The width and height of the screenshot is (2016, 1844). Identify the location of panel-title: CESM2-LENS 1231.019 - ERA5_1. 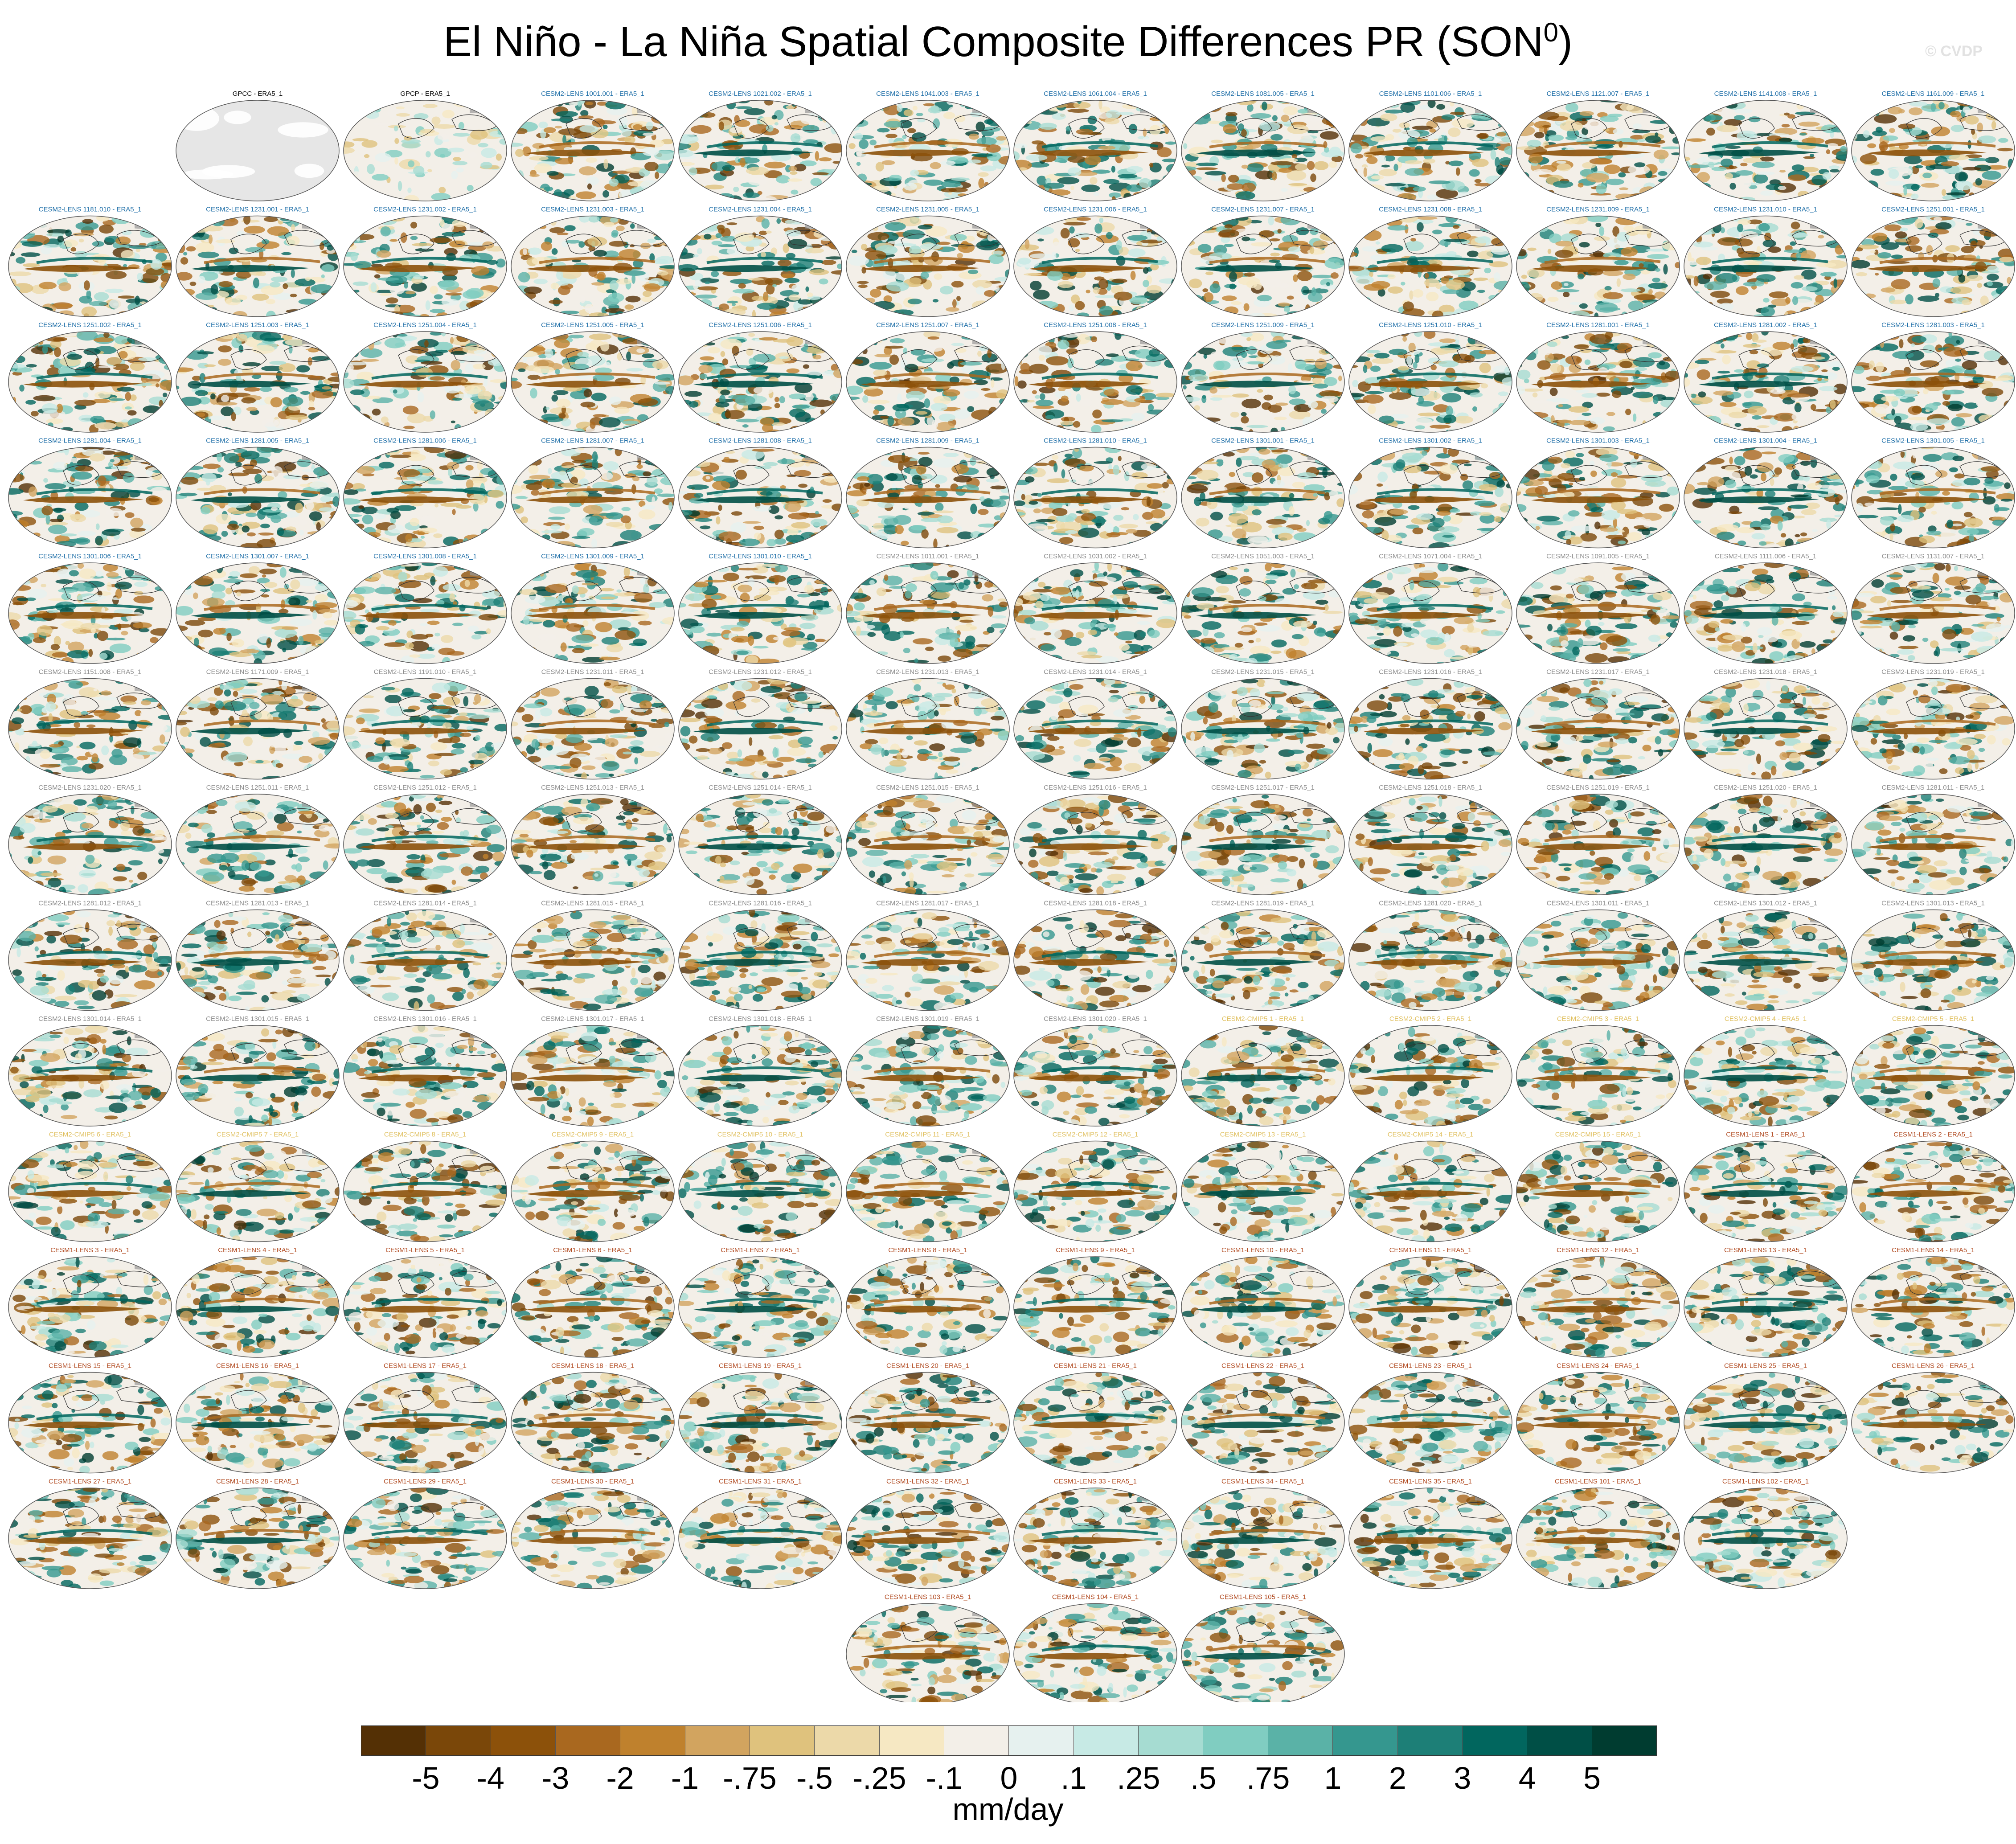
(1933, 672).